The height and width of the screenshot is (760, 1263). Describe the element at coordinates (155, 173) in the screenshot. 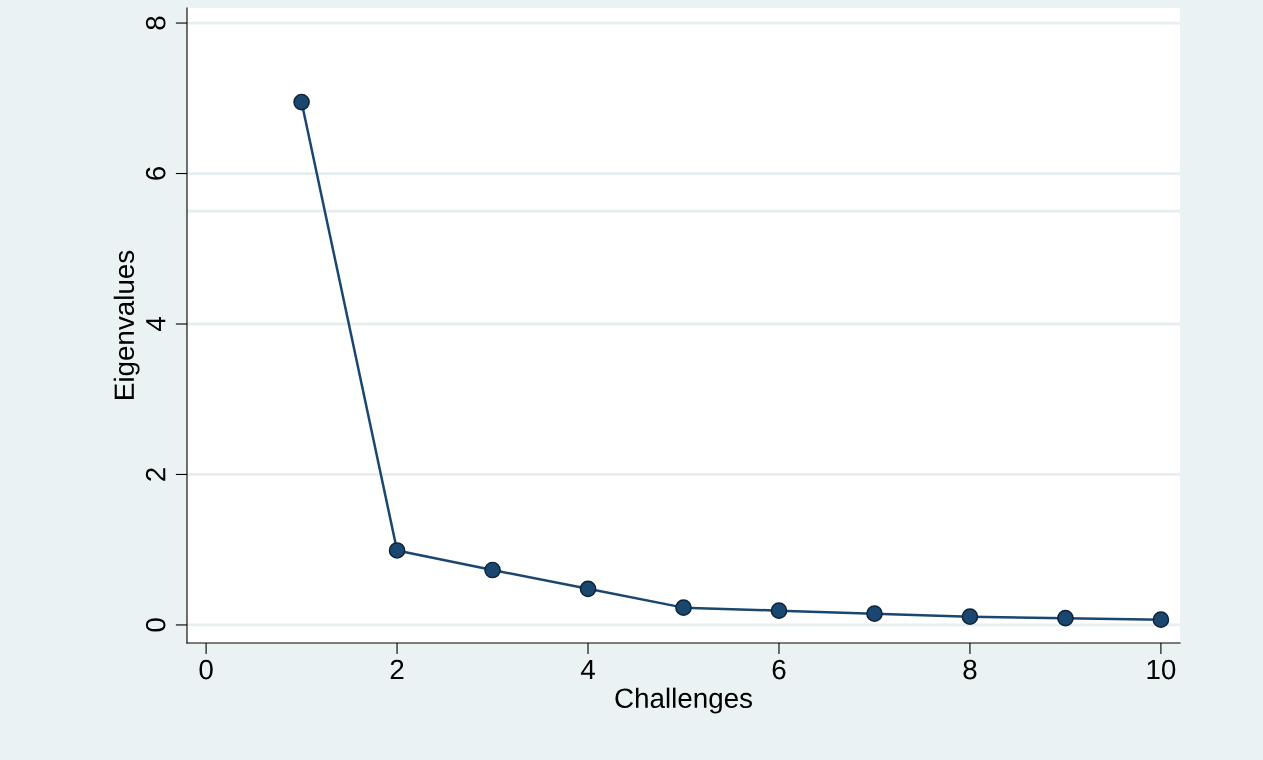

I see `y-tick-label: 6` at that location.